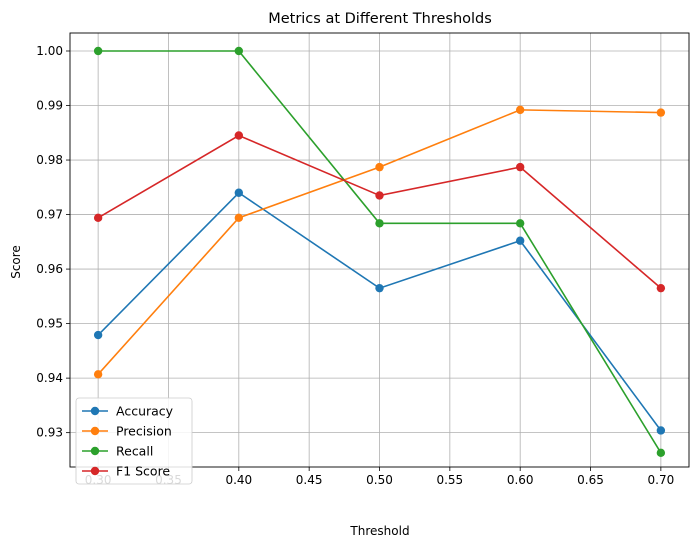 The width and height of the screenshot is (700, 547). Describe the element at coordinates (309, 480) in the screenshot. I see `x-tick-label: 0.45` at that location.